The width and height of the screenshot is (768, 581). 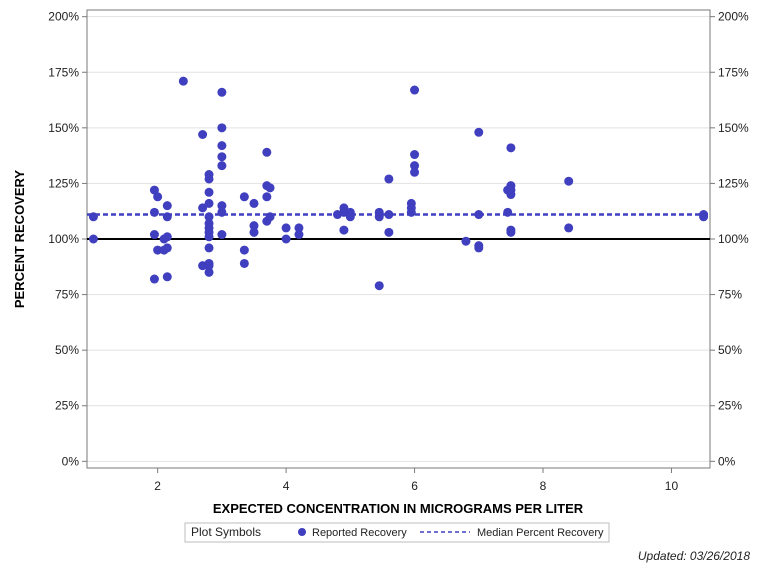 I want to click on y-tick-label-left: 125%, so click(x=63, y=183).